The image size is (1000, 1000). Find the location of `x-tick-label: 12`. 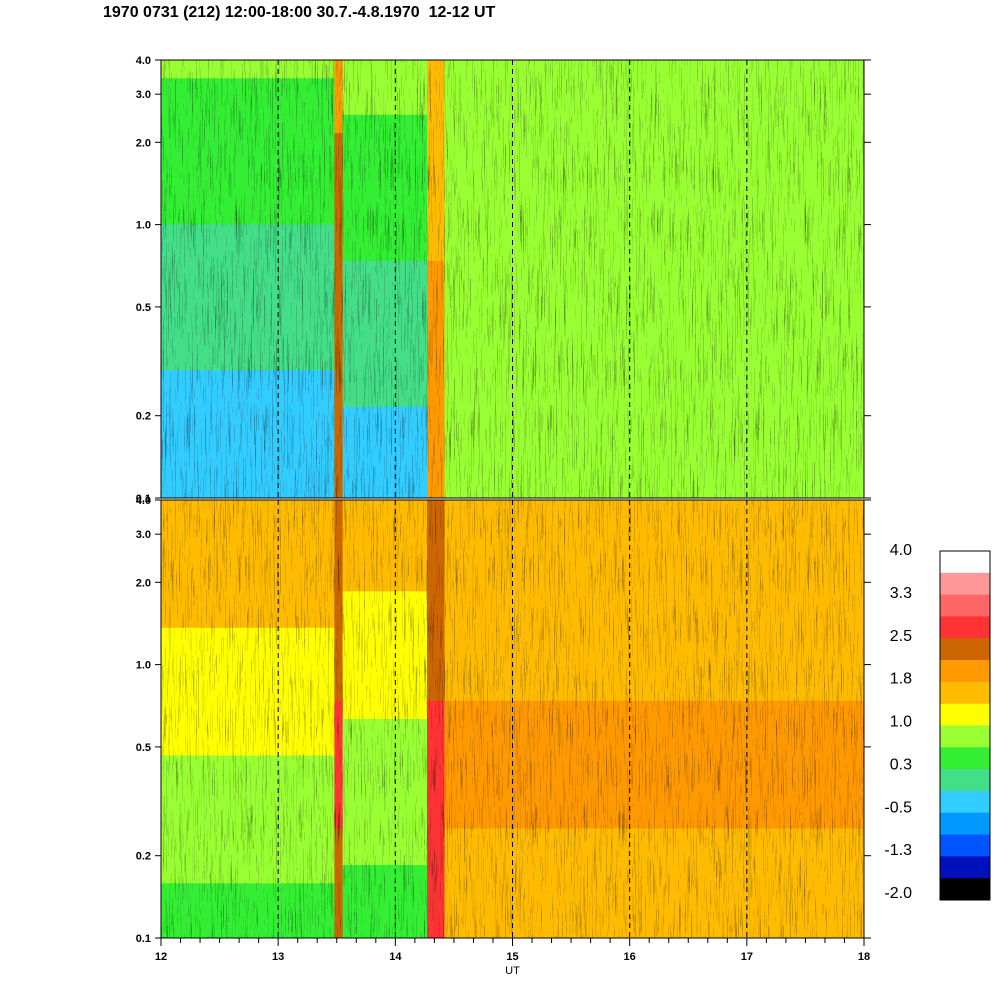

x-tick-label: 12 is located at coordinates (161, 957).